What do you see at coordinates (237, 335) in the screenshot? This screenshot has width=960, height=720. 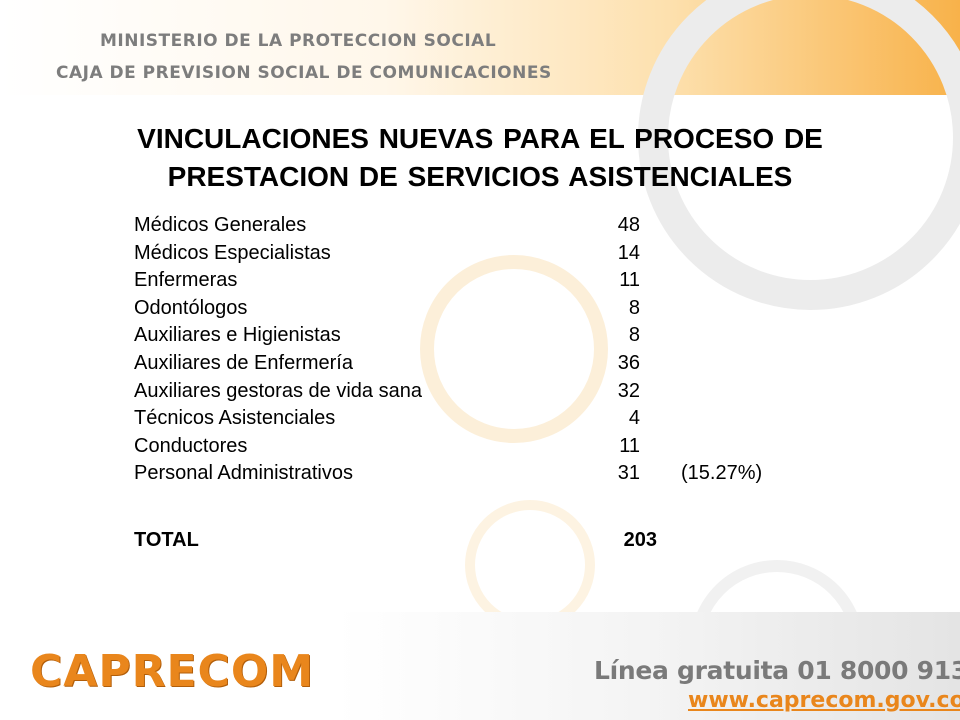 I see `row-label: Auxiliares e Higienistas` at bounding box center [237, 335].